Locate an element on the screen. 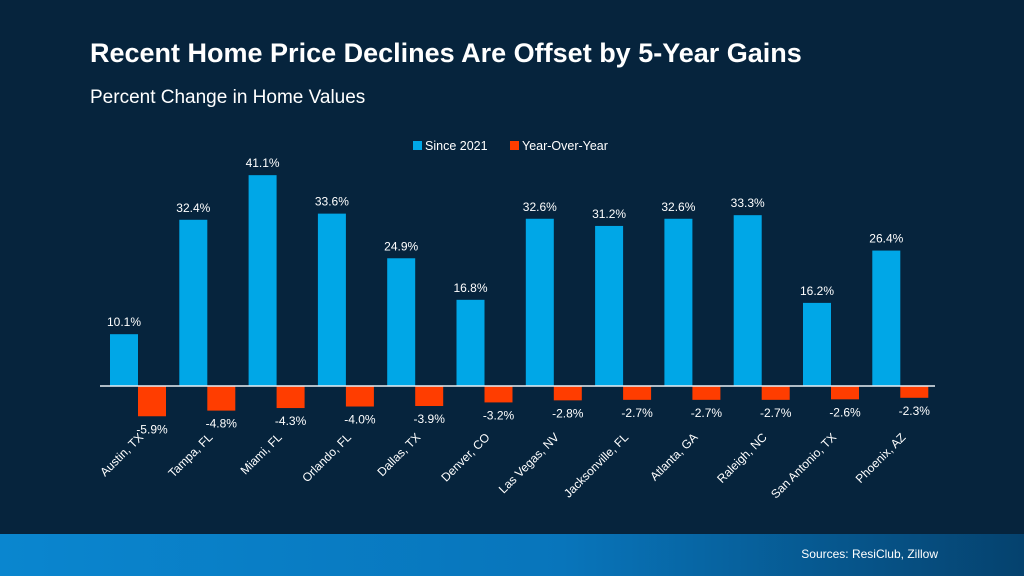 The image size is (1024, 576). x-tick-label-1: Tampa, FL is located at coordinates (190, 455).